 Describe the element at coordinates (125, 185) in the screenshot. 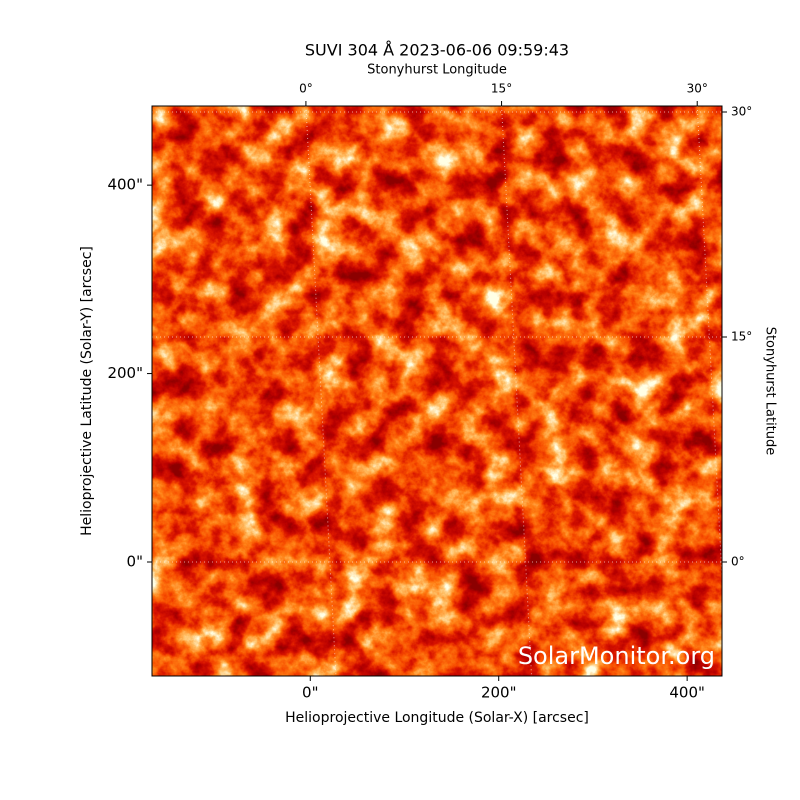

I see `y-tick-label: 400"` at that location.